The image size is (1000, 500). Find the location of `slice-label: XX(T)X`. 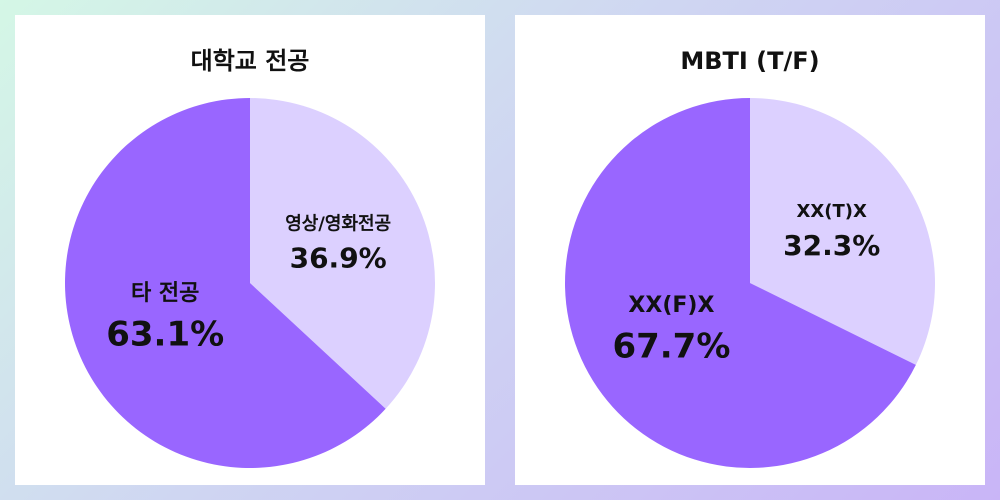

slice-label: XX(T)X is located at coordinates (832, 211).